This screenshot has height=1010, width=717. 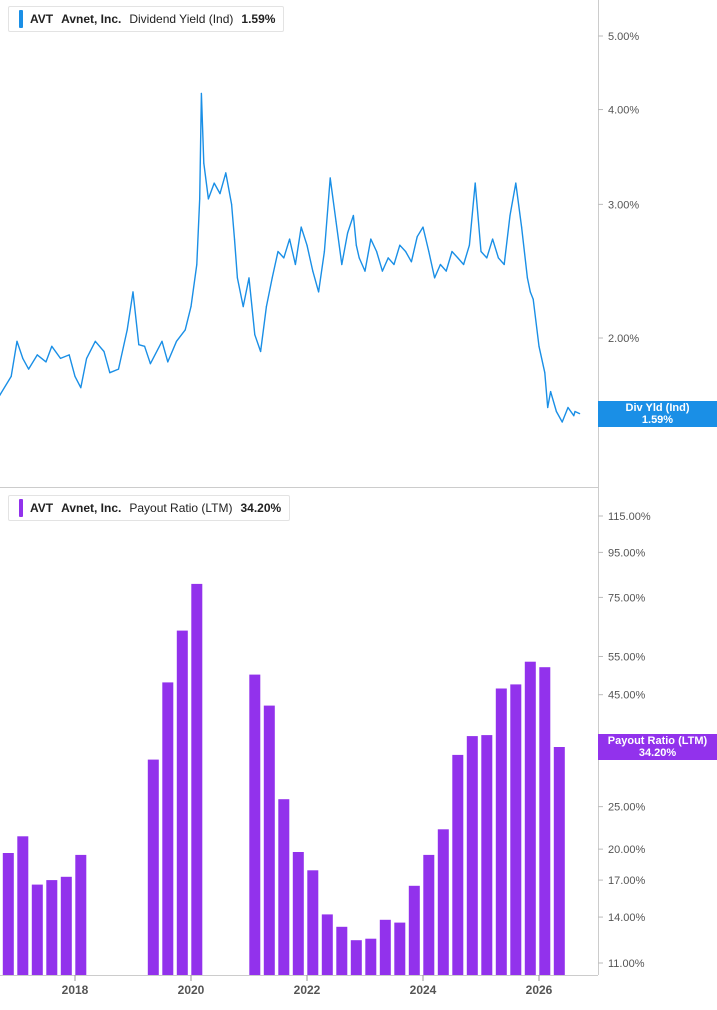 I want to click on top-y-axis: 5.00%4.00%3.00%2.00%, so click(x=618, y=188).